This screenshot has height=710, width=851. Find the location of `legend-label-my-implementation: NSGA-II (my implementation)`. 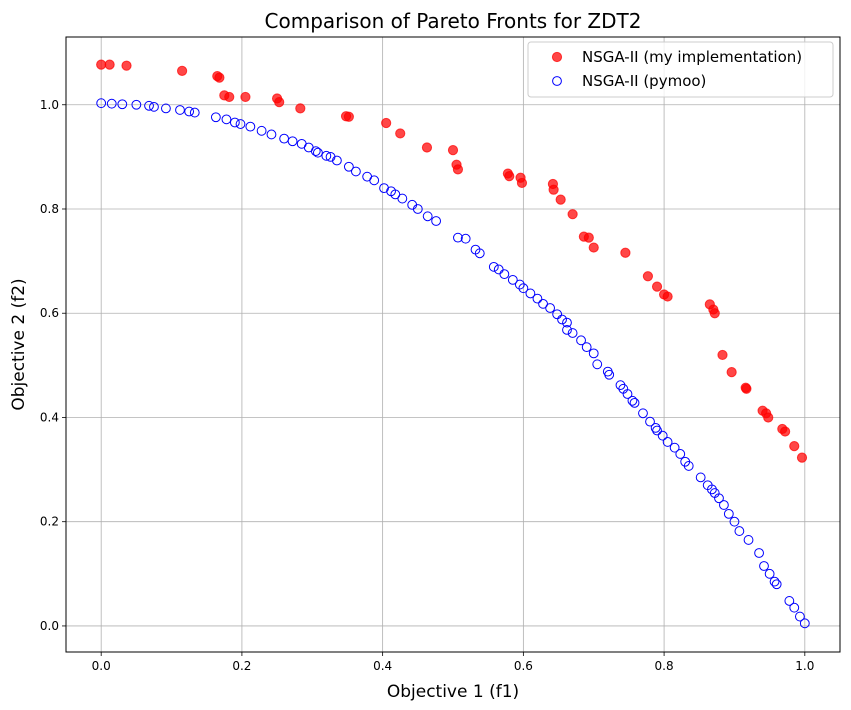

legend-label-my-implementation: NSGA-II (my implementation) is located at coordinates (692, 57).